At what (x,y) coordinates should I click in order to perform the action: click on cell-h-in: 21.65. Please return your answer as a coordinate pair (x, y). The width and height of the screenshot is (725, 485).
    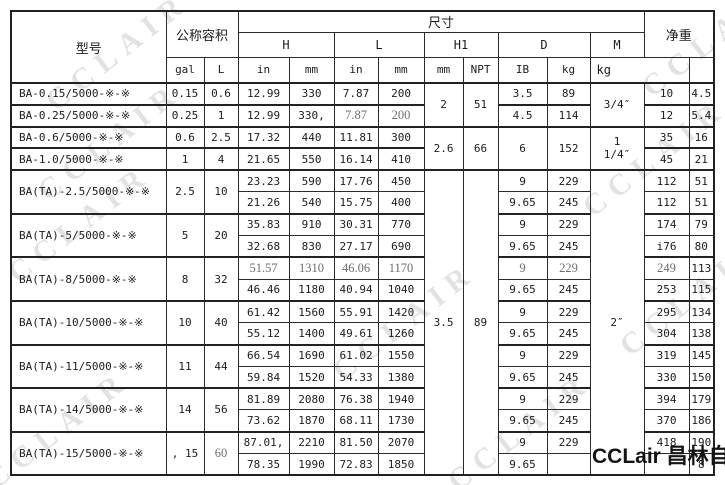
    Looking at the image, I should click on (263, 159).